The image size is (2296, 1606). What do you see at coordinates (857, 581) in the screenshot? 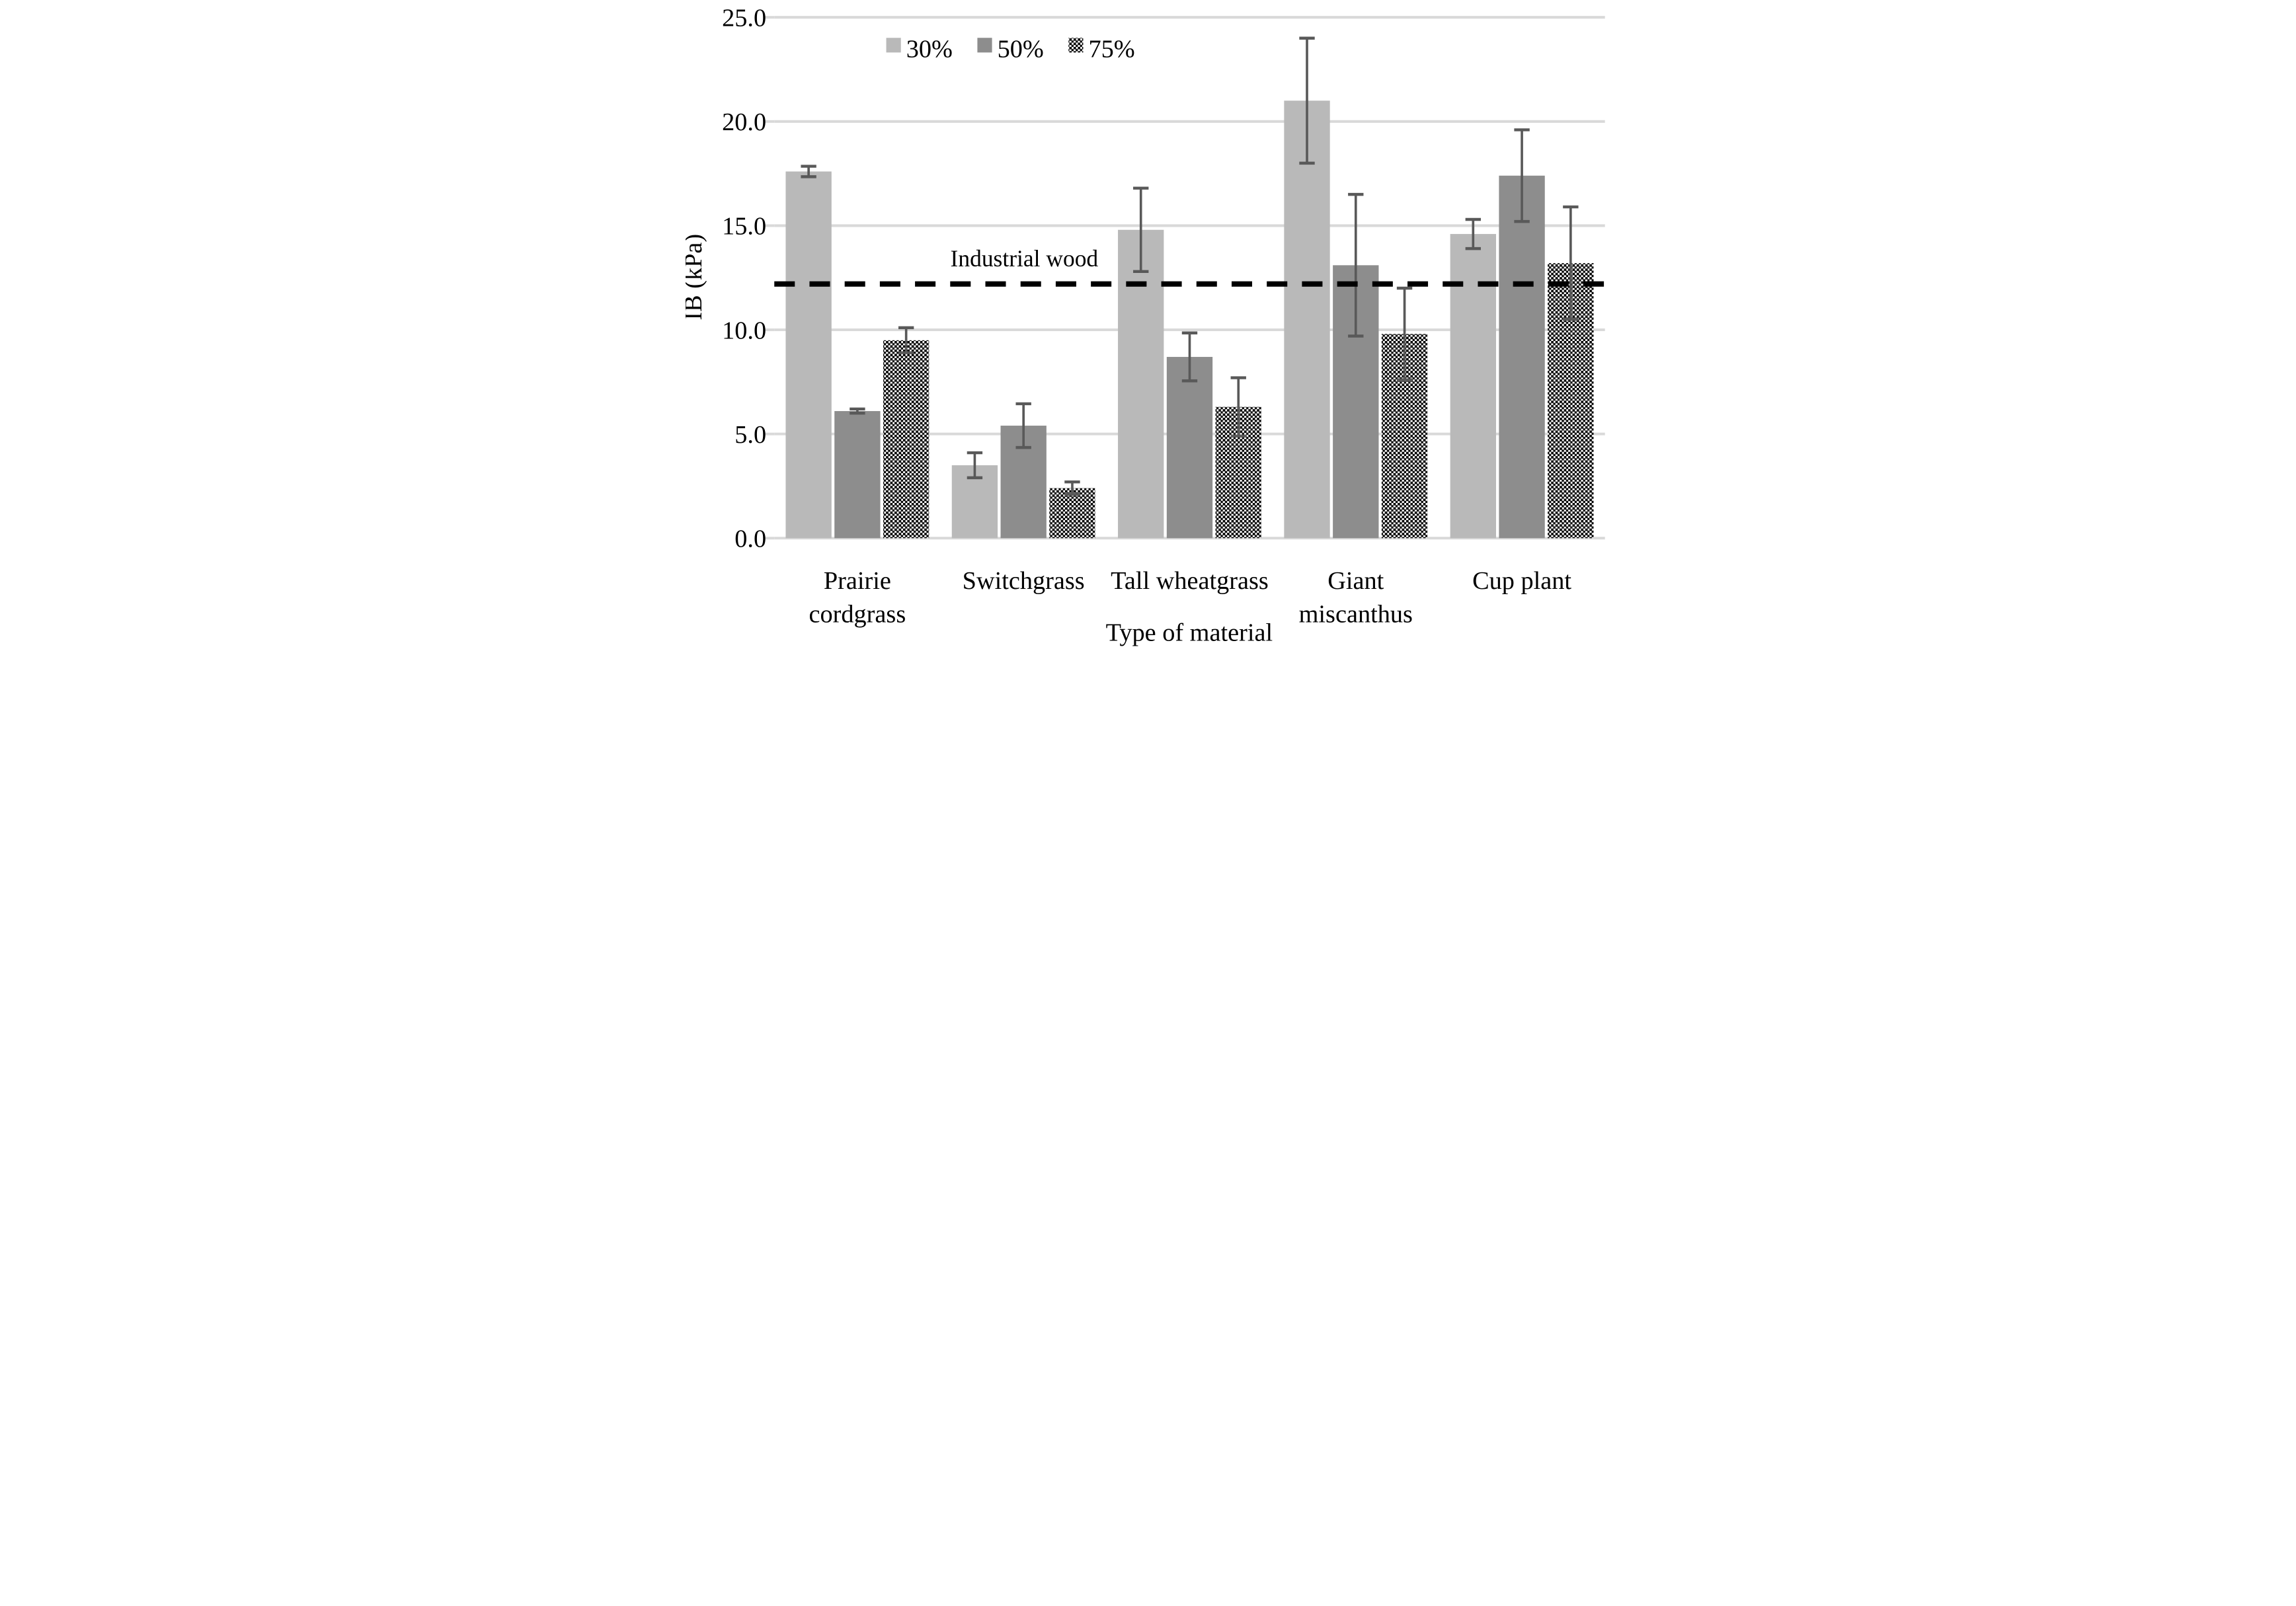
I see `x-category-label: Prairie` at bounding box center [857, 581].